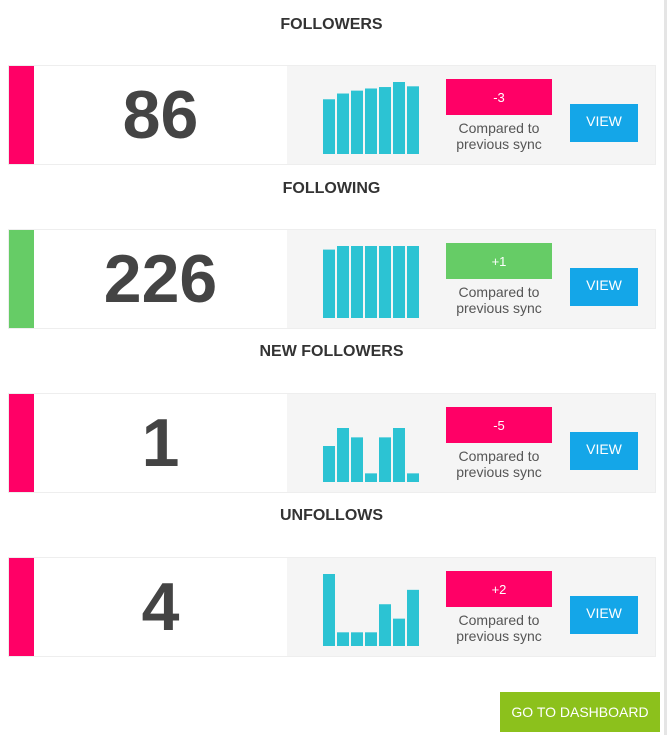 The image size is (667, 735). What do you see at coordinates (331, 24) in the screenshot?
I see `section-title-followers: FOLLOWERS` at bounding box center [331, 24].